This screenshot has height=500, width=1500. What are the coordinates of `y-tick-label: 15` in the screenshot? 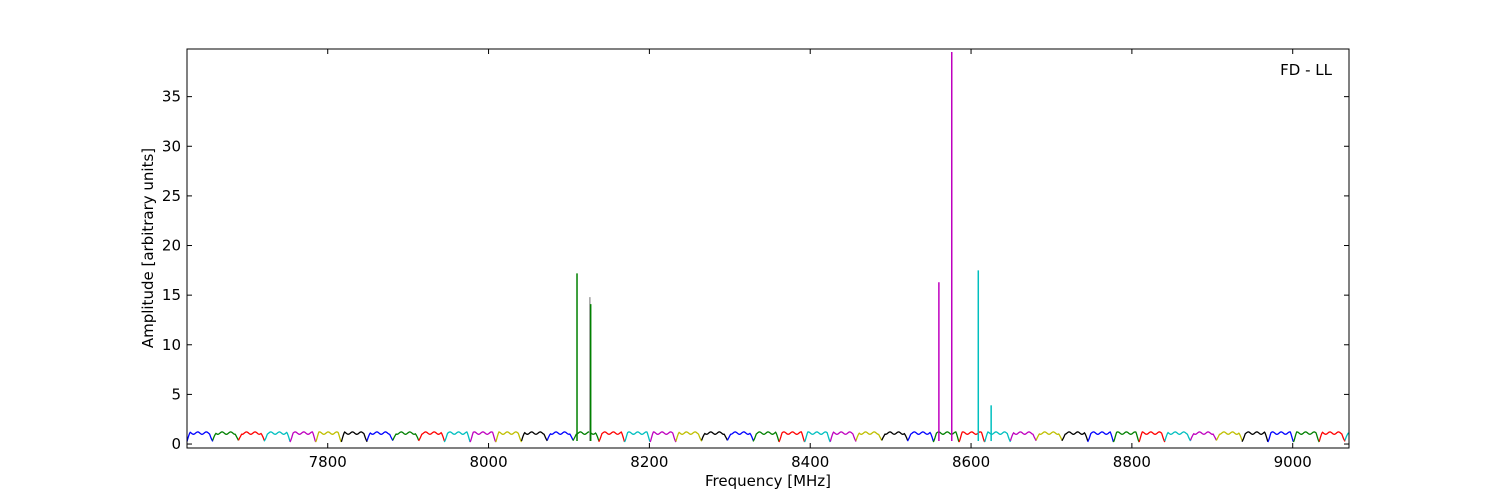 It's located at (171, 295).